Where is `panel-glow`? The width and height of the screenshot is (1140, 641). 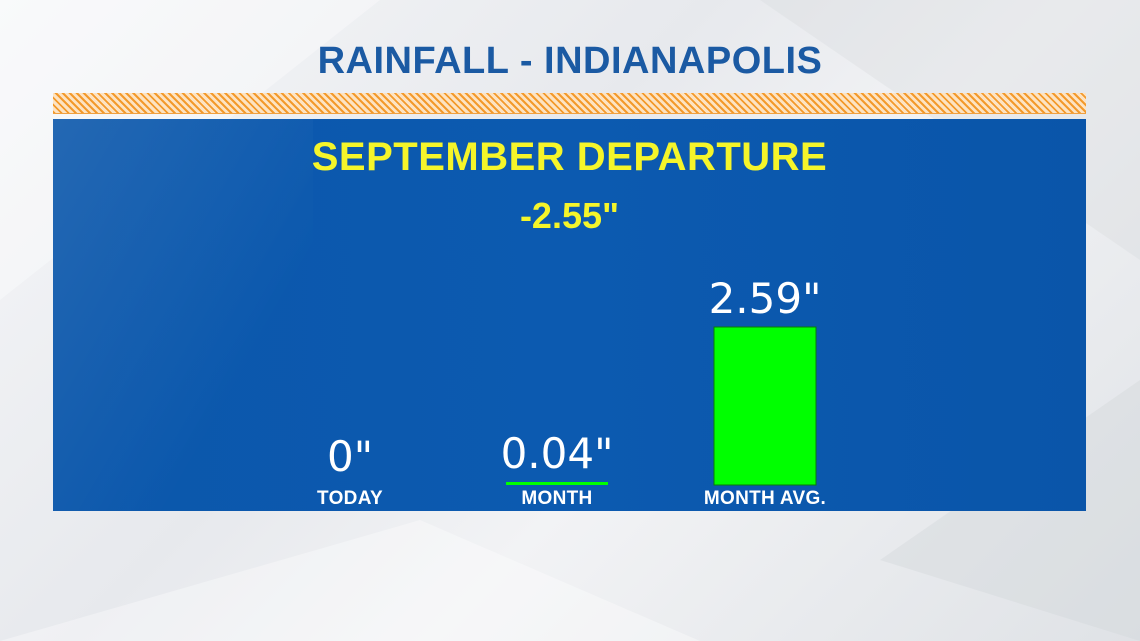
panel-glow is located at coordinates (183, 315).